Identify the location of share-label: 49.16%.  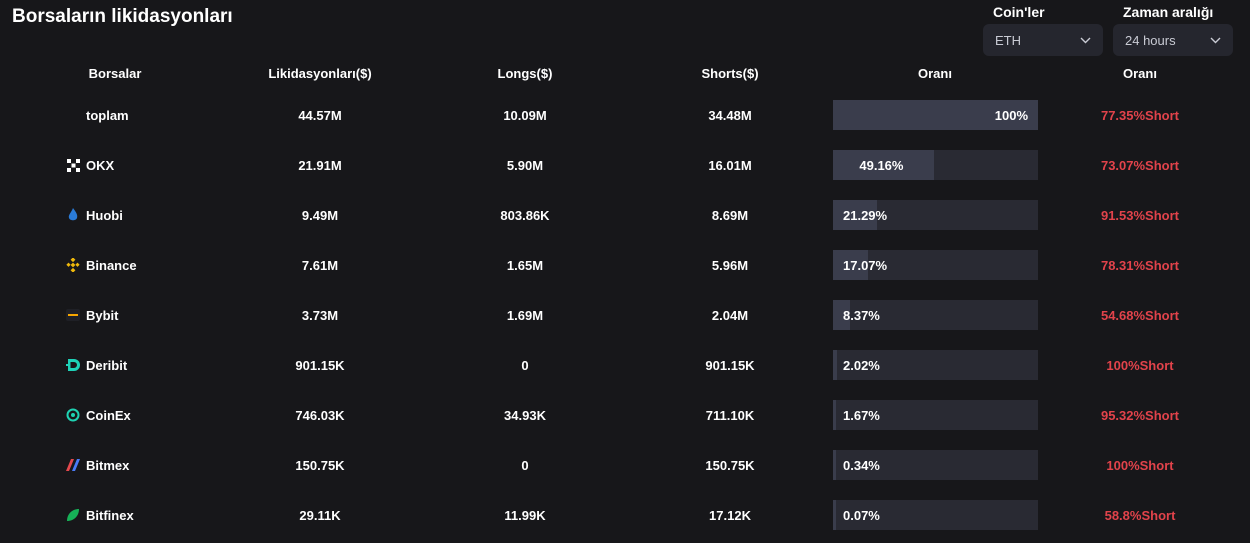
(881, 165).